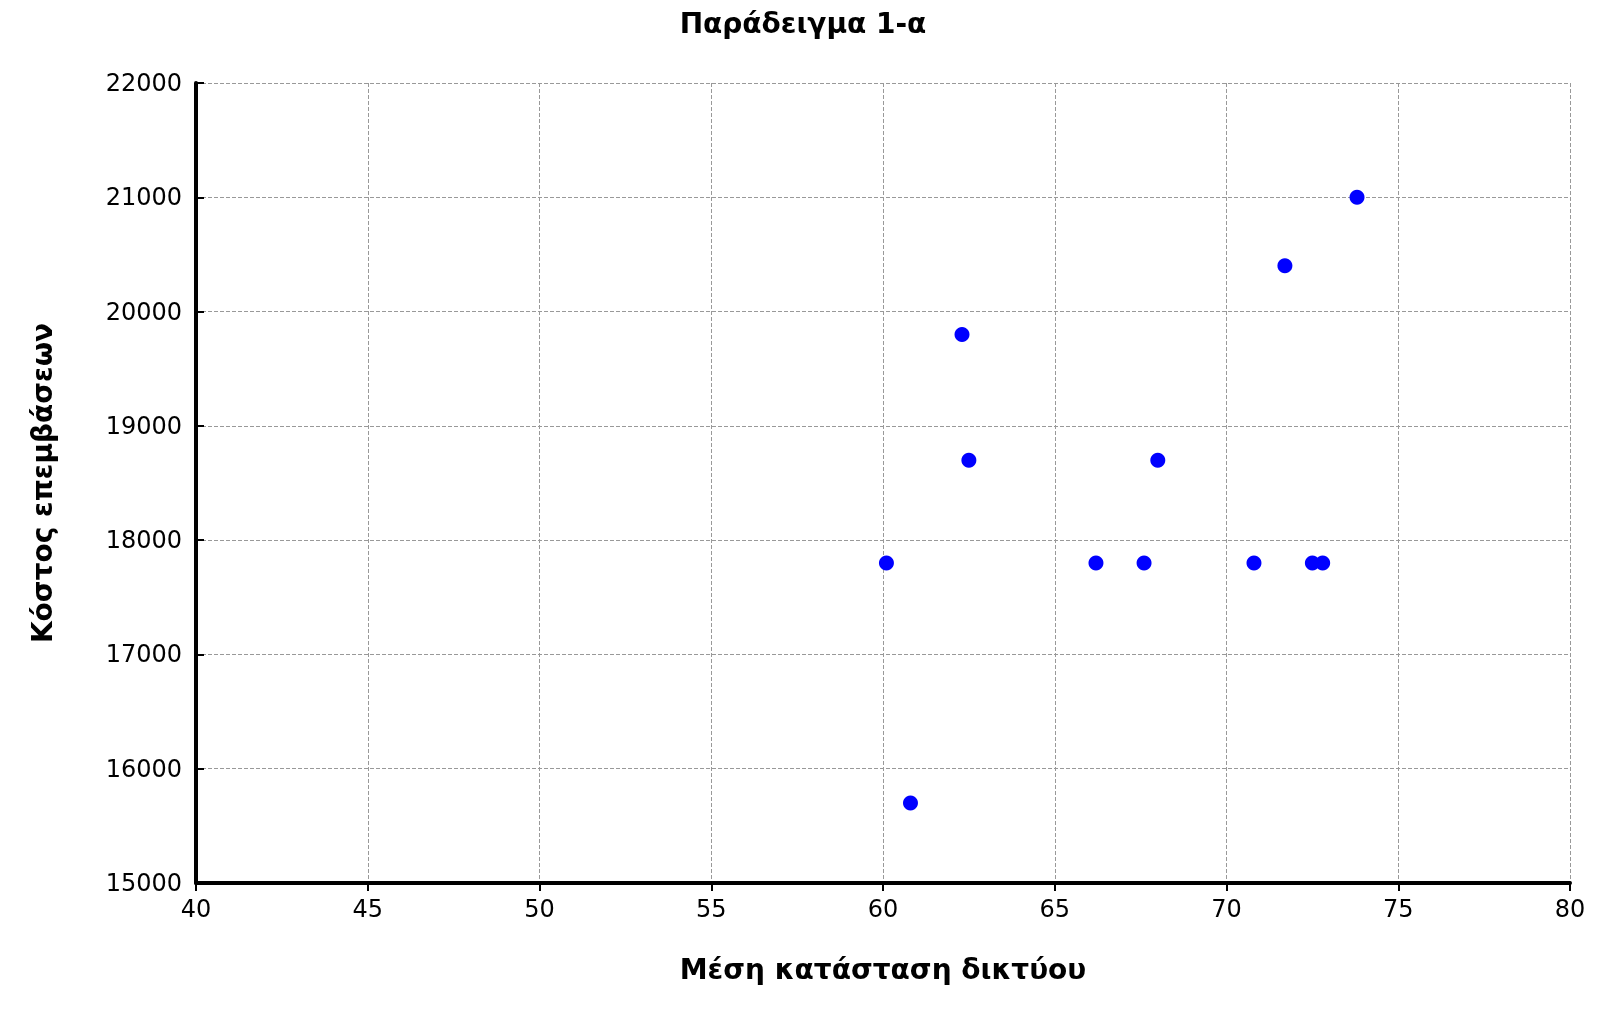 The image size is (1606, 1026). Describe the element at coordinates (539, 909) in the screenshot. I see `x-tick-label: 50` at that location.